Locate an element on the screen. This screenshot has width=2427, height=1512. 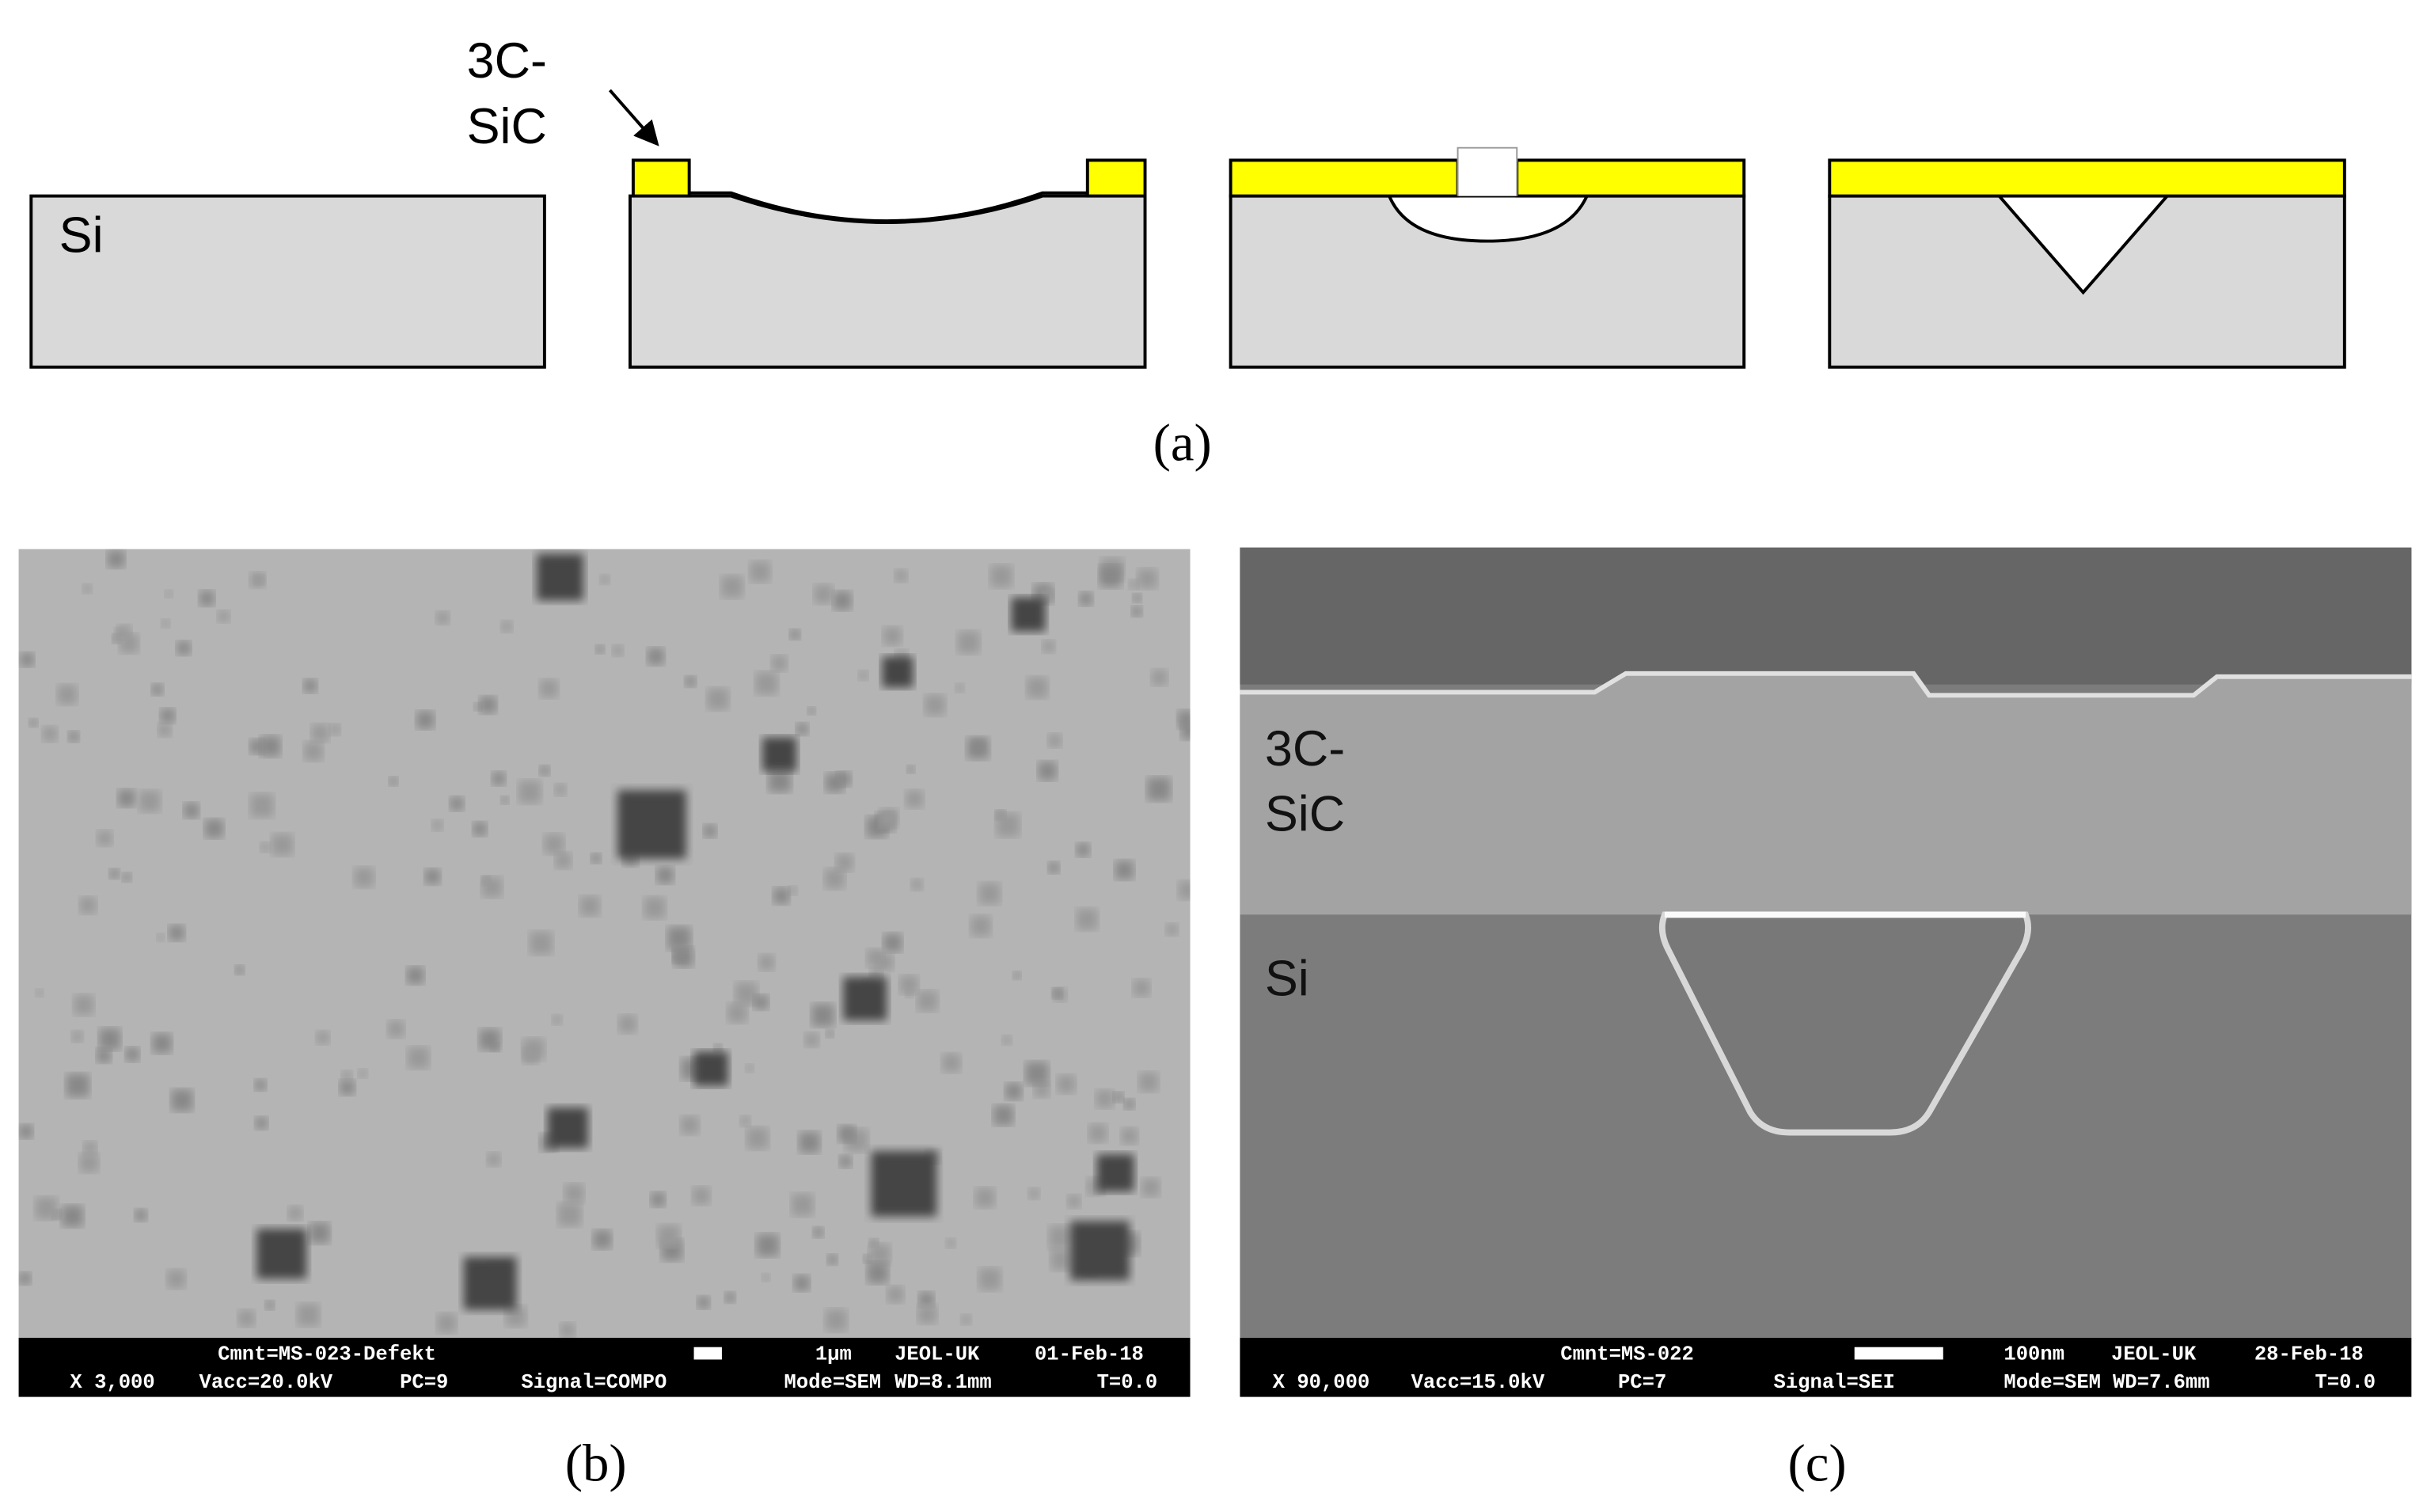
info-text: Cmnt=MS-022 is located at coordinates (1627, 1354).